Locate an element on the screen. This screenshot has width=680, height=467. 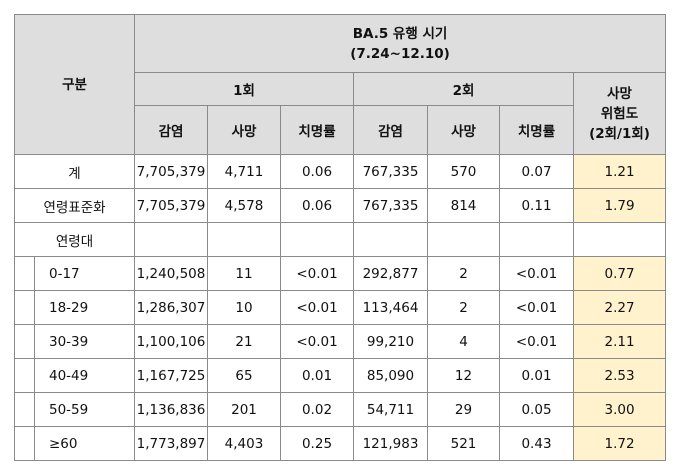
r2-death-header: 사망 is located at coordinates (463, 130).